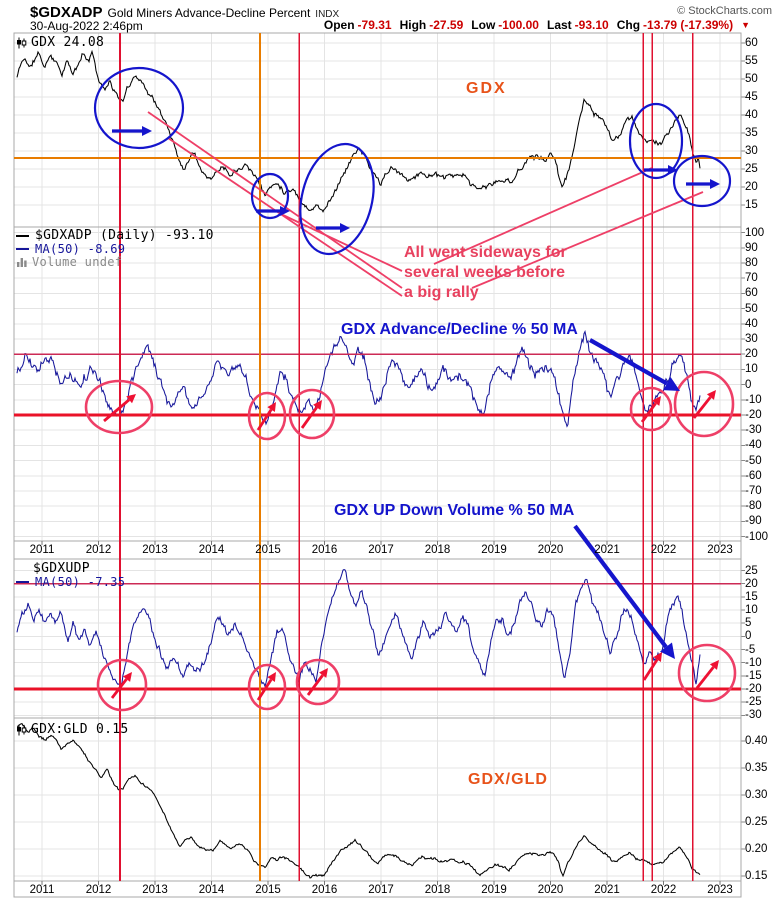 The image size is (780, 904). Describe the element at coordinates (753, 430) in the screenshot. I see `y-tick-label: -30` at that location.